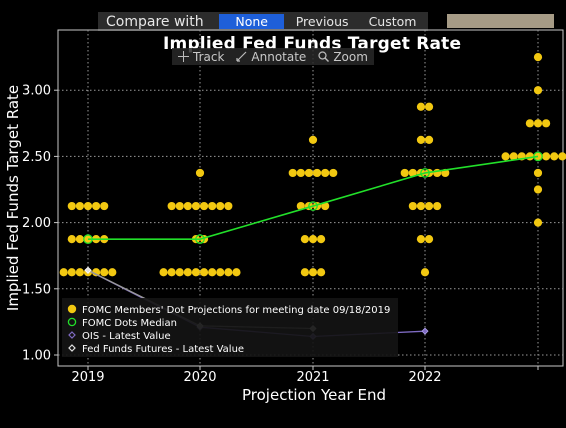 The width and height of the screenshot is (566, 428). What do you see at coordinates (241, 56) in the screenshot?
I see `pencil-icon` at bounding box center [241, 56].